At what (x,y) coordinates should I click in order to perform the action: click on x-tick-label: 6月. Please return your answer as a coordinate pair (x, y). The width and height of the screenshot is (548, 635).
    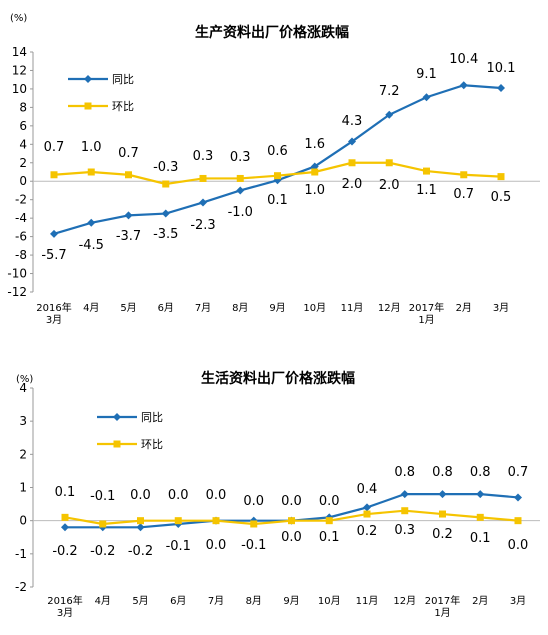
    Looking at the image, I should click on (166, 308).